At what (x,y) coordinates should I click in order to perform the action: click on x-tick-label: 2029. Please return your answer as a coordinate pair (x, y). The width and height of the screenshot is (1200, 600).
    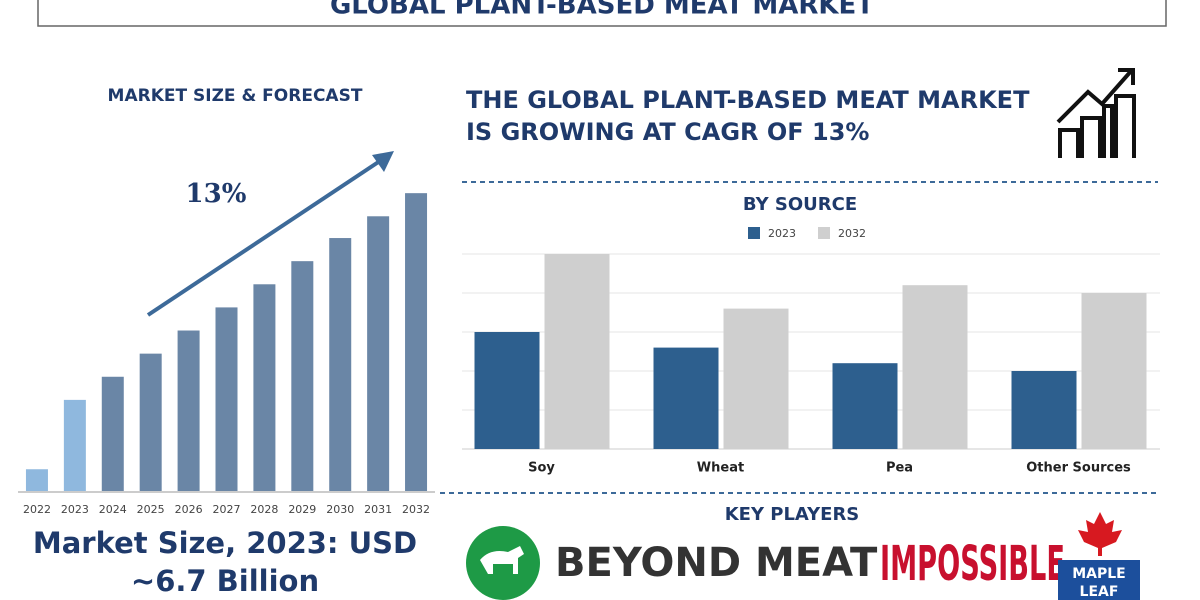
    Looking at the image, I should click on (302, 509).